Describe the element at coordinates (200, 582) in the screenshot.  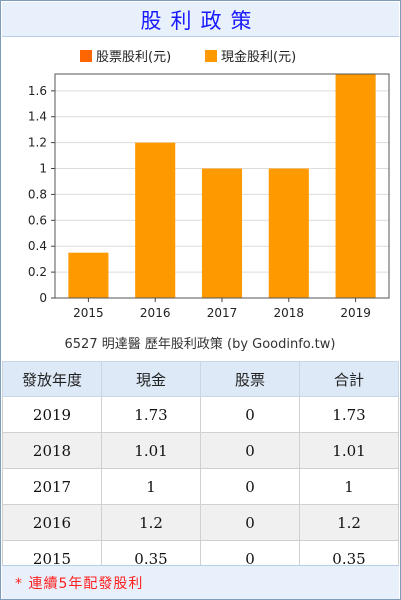
I see `footnote-bar: * 連續5年配發股利` at that location.